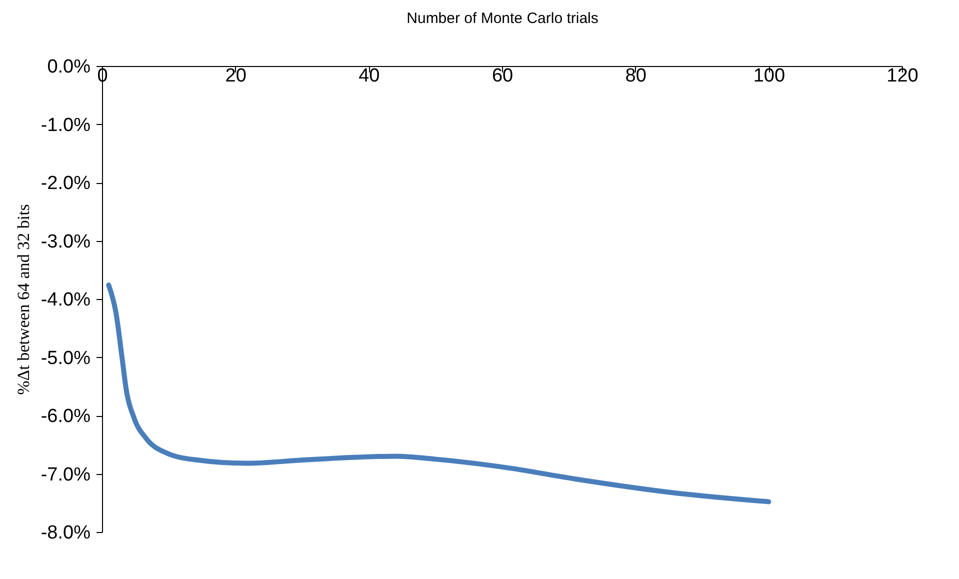 This screenshot has height=579, width=959. I want to click on y-tick-label: -3.0%, so click(65, 241).